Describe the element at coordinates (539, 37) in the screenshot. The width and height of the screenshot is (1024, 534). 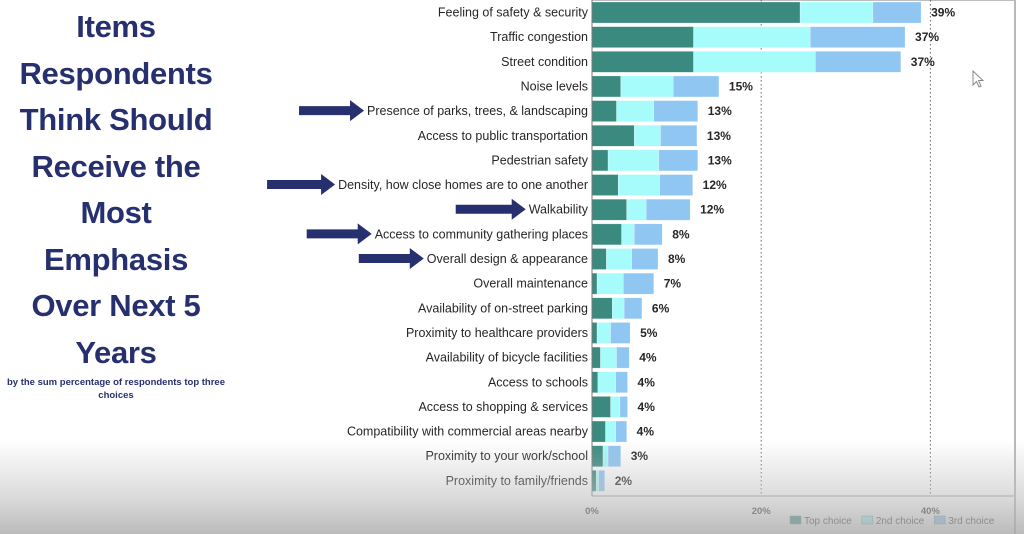
I see `category-label: Traffic congestion` at that location.